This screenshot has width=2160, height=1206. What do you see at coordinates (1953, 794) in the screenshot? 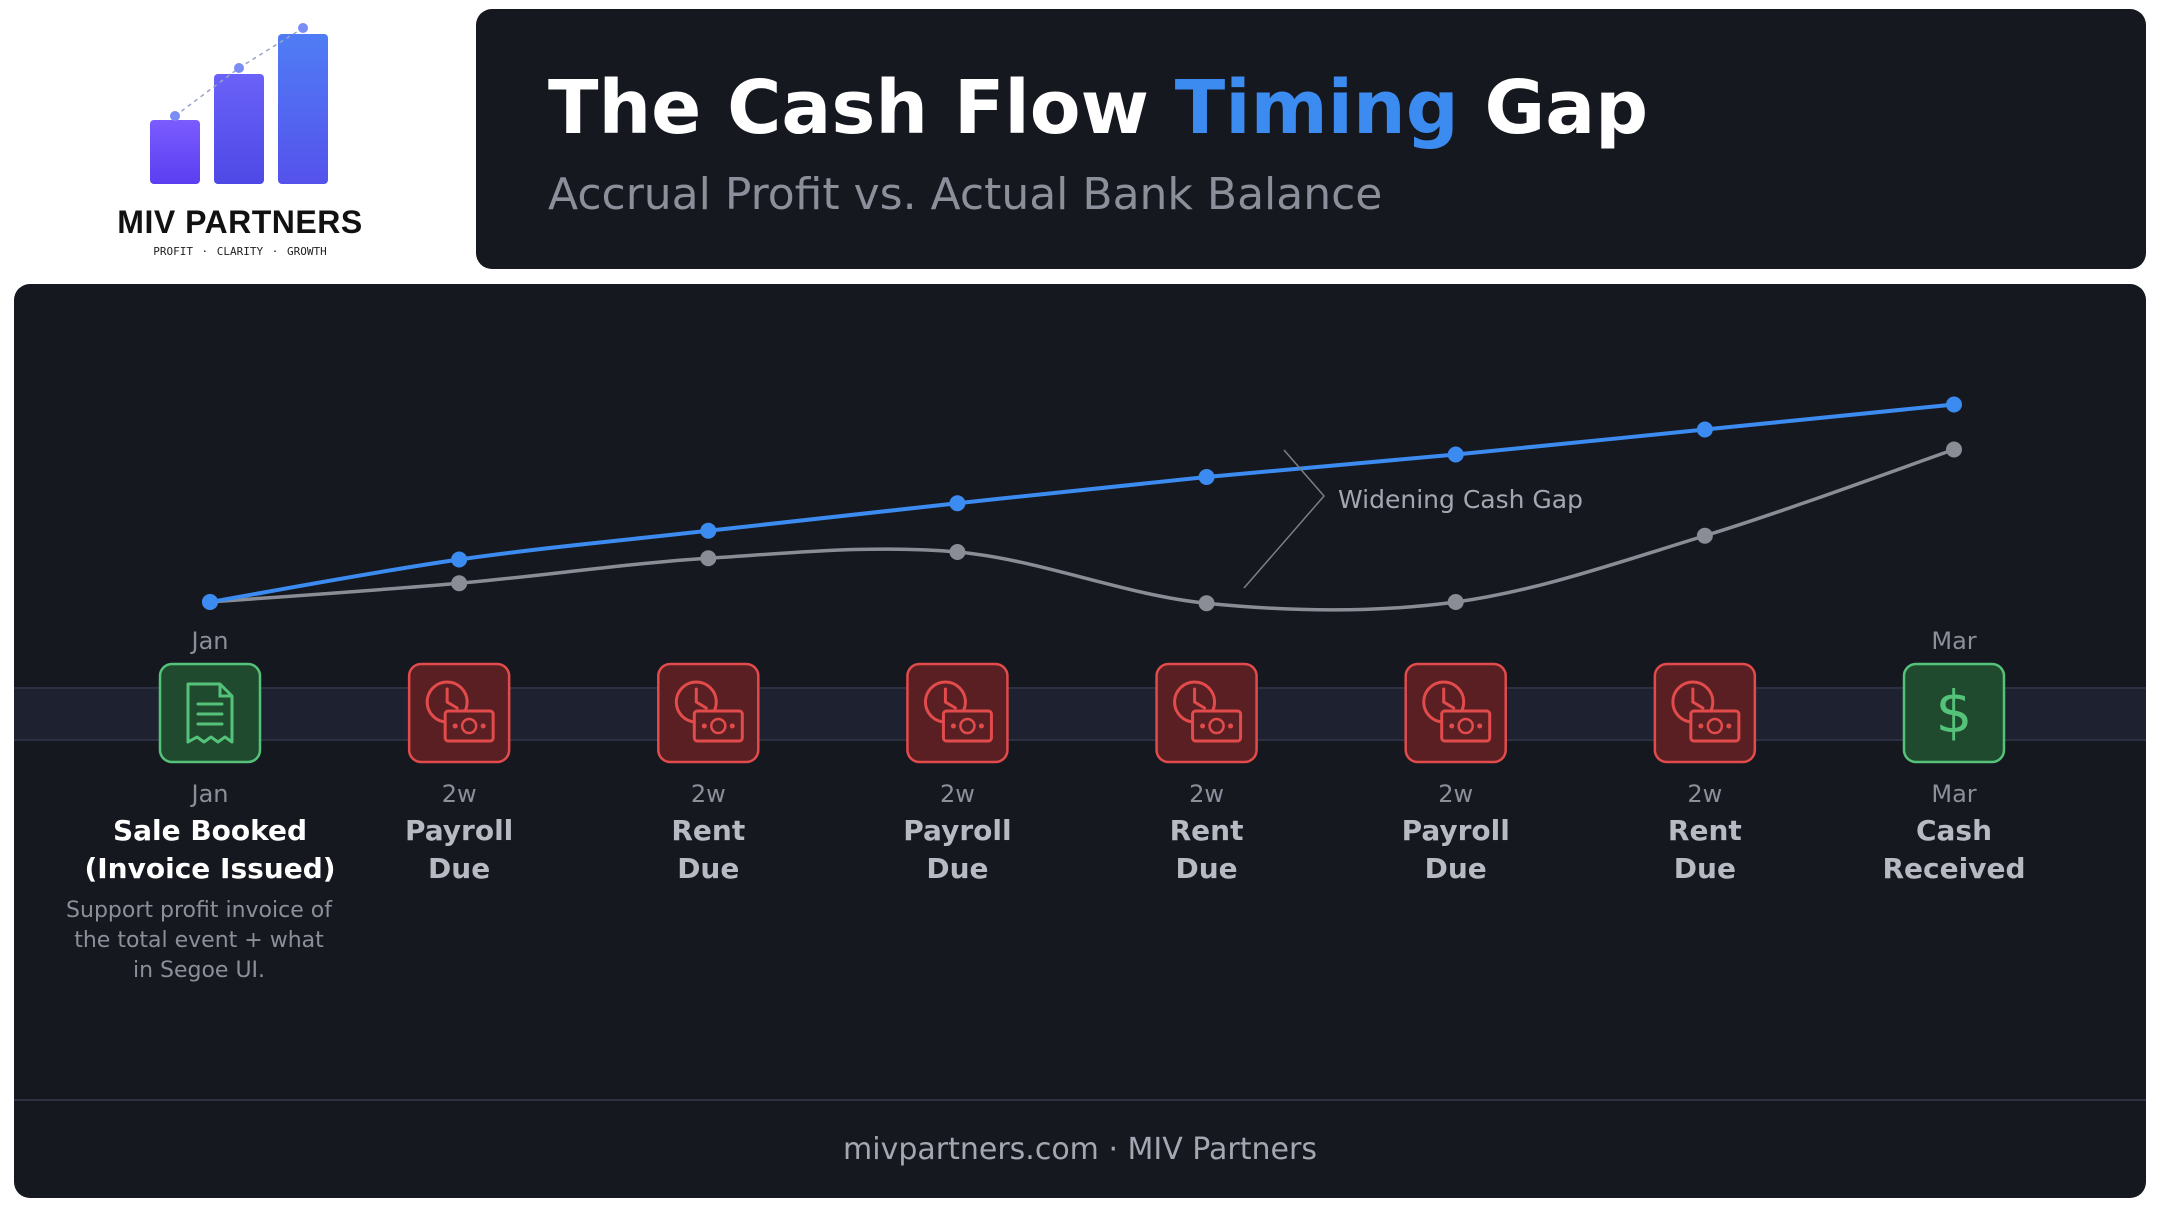
I see `event-period-7: Mar` at bounding box center [1953, 794].